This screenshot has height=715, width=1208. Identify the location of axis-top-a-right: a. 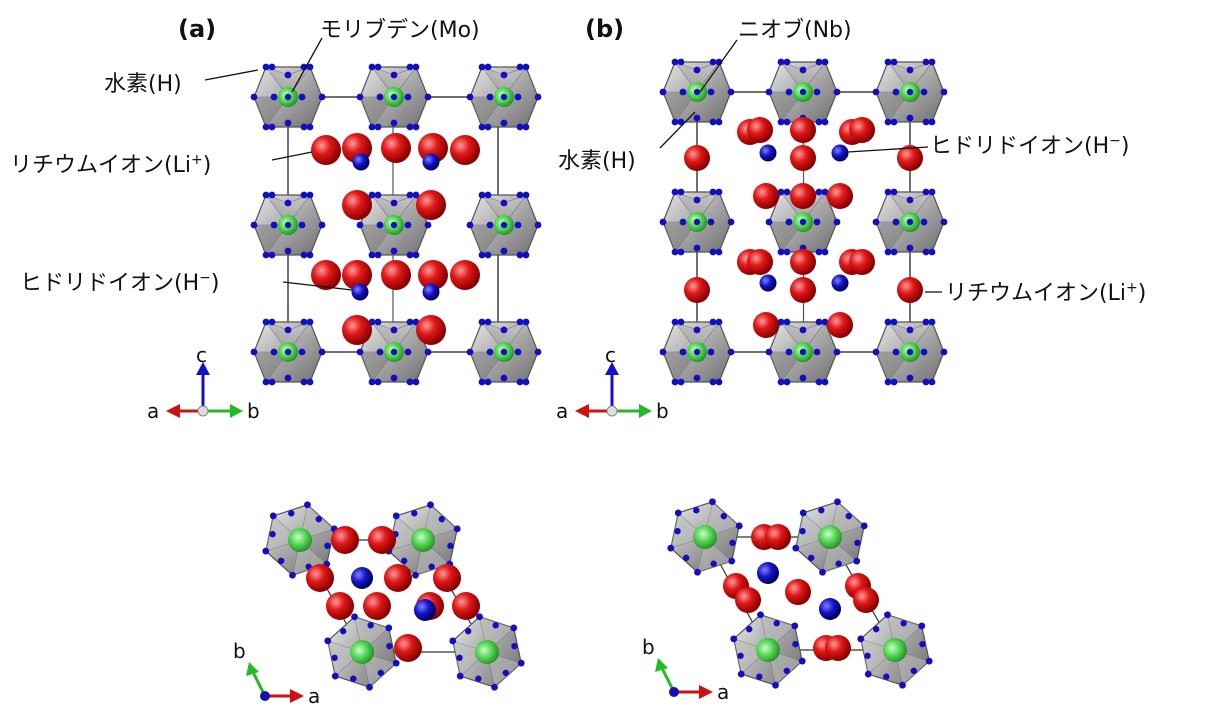
(314, 696).